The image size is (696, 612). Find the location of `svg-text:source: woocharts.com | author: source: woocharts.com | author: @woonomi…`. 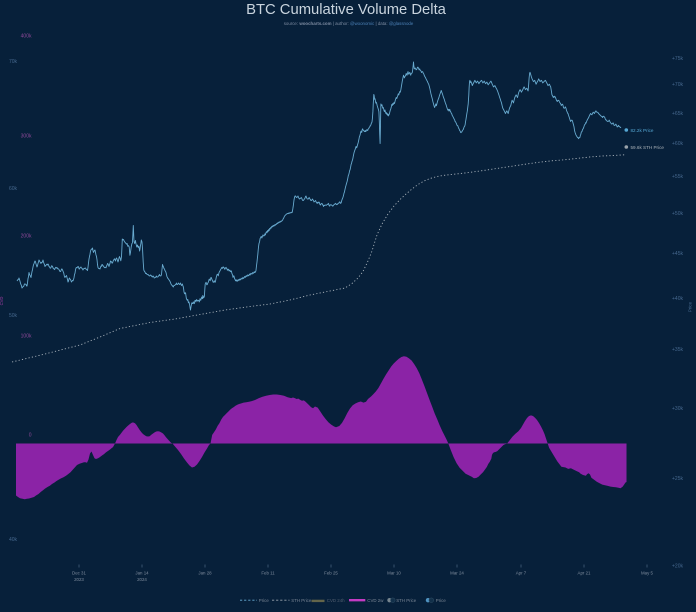

svg-text:source: woocharts.com | author: source: woocharts.com | author: @woonomi… is located at coordinates (349, 23).